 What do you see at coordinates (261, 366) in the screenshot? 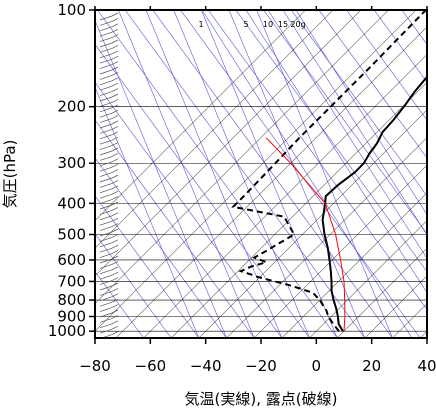
I see `x-tick-label: −20` at bounding box center [261, 366].